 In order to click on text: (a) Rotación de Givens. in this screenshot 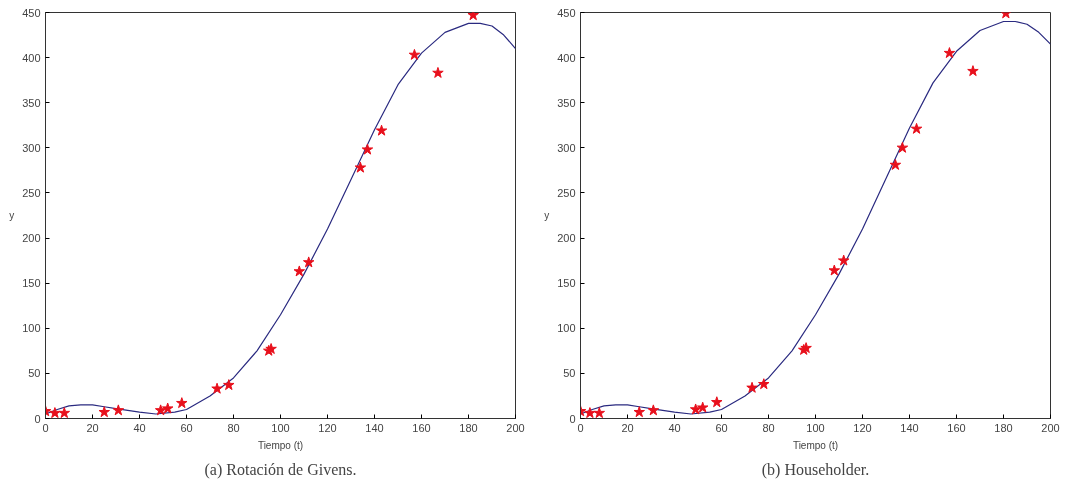, I will do `click(280, 469)`.